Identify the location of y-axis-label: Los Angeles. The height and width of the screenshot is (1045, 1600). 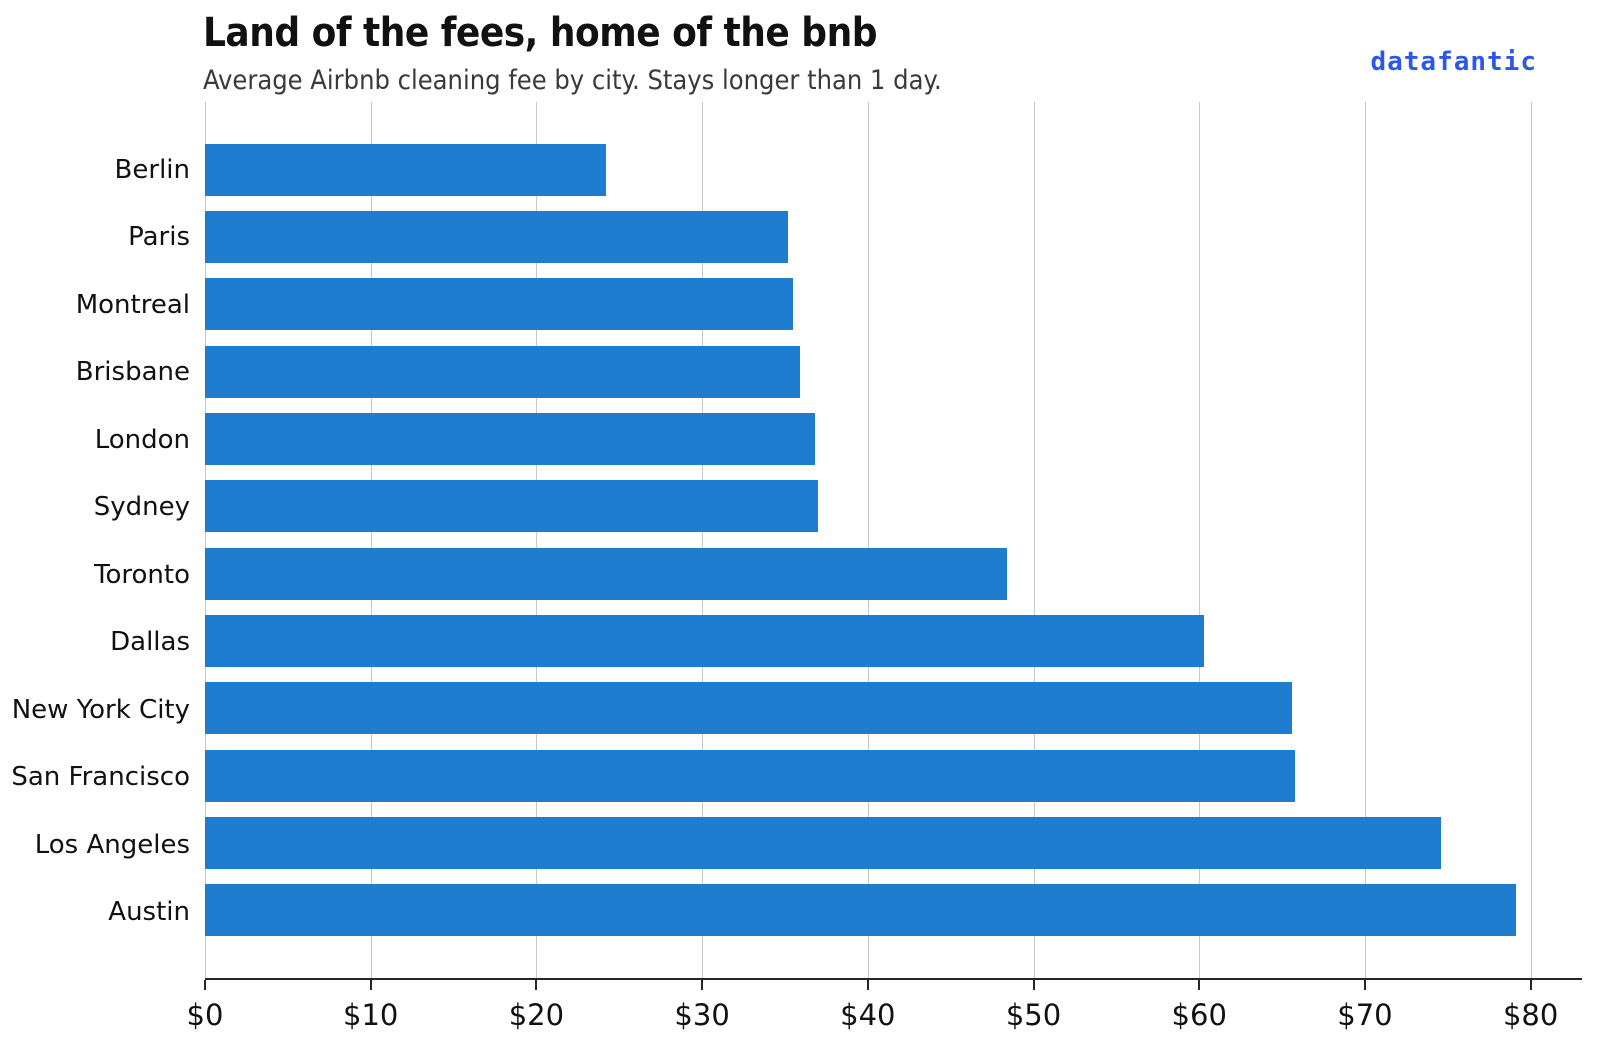
(112, 844).